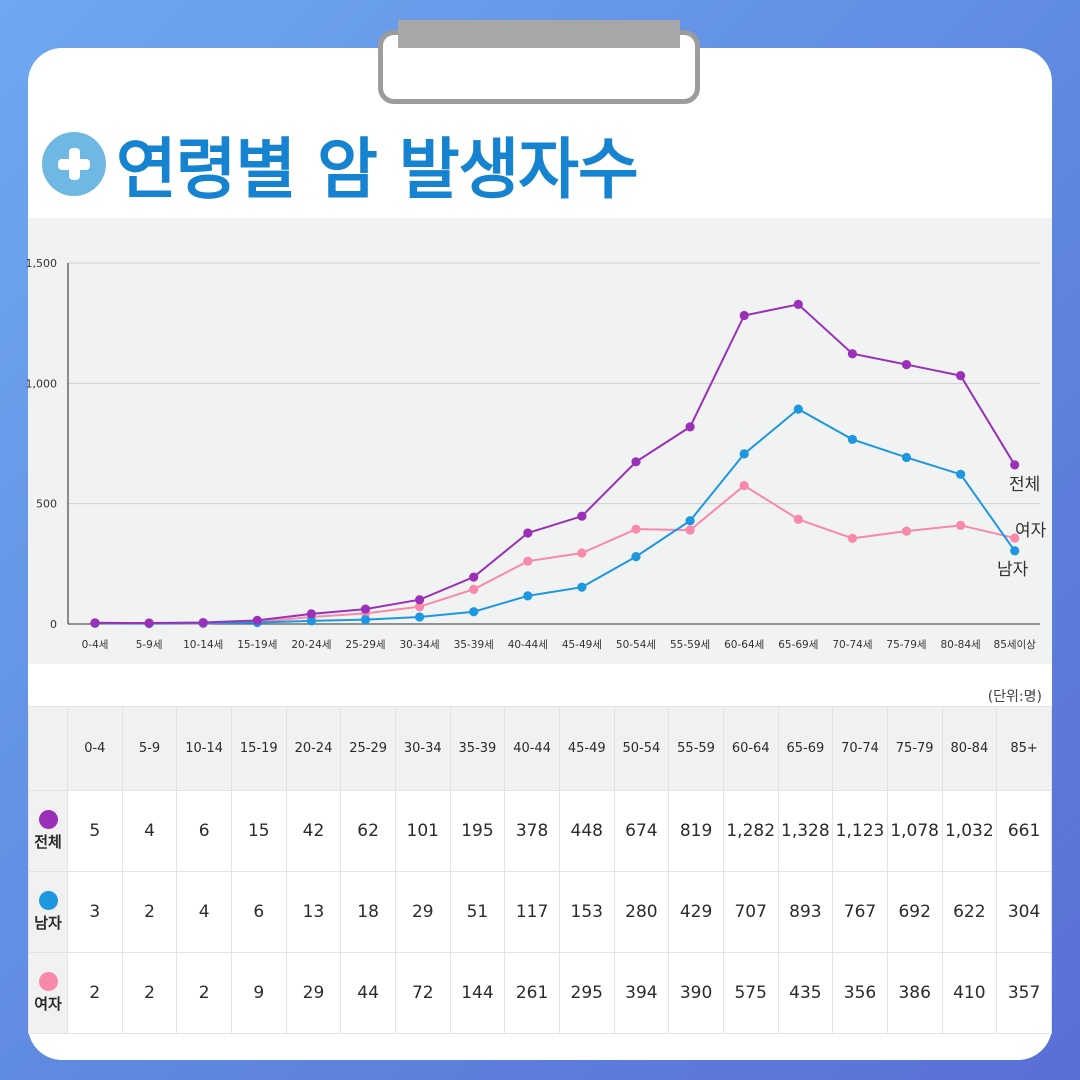 The width and height of the screenshot is (1080, 1080). I want to click on table-cell: 13, so click(313, 912).